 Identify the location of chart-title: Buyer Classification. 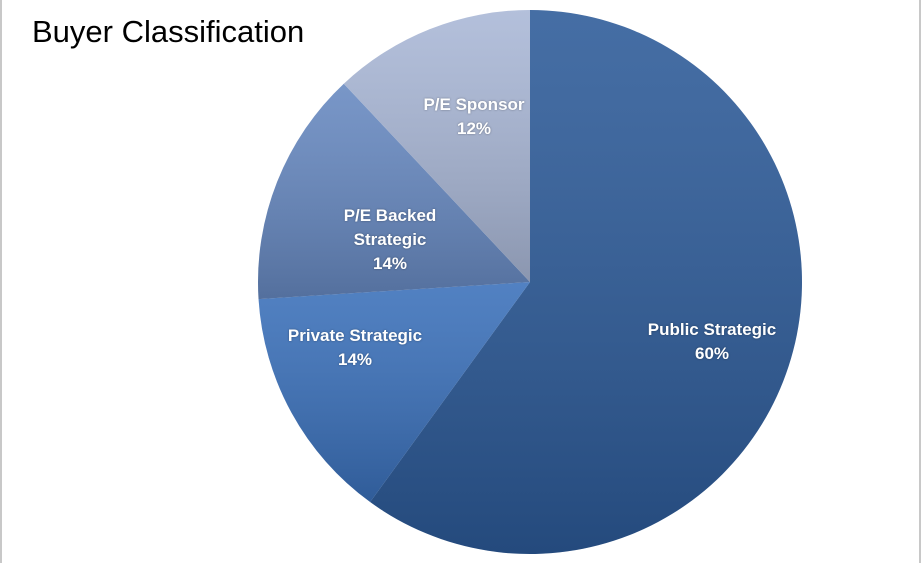
(168, 31).